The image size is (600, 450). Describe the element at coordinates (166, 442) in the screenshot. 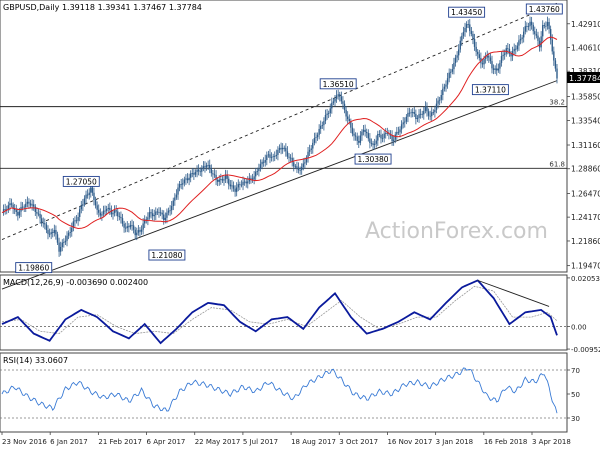

I see `date-tick-label: 6 Apr 2017` at that location.